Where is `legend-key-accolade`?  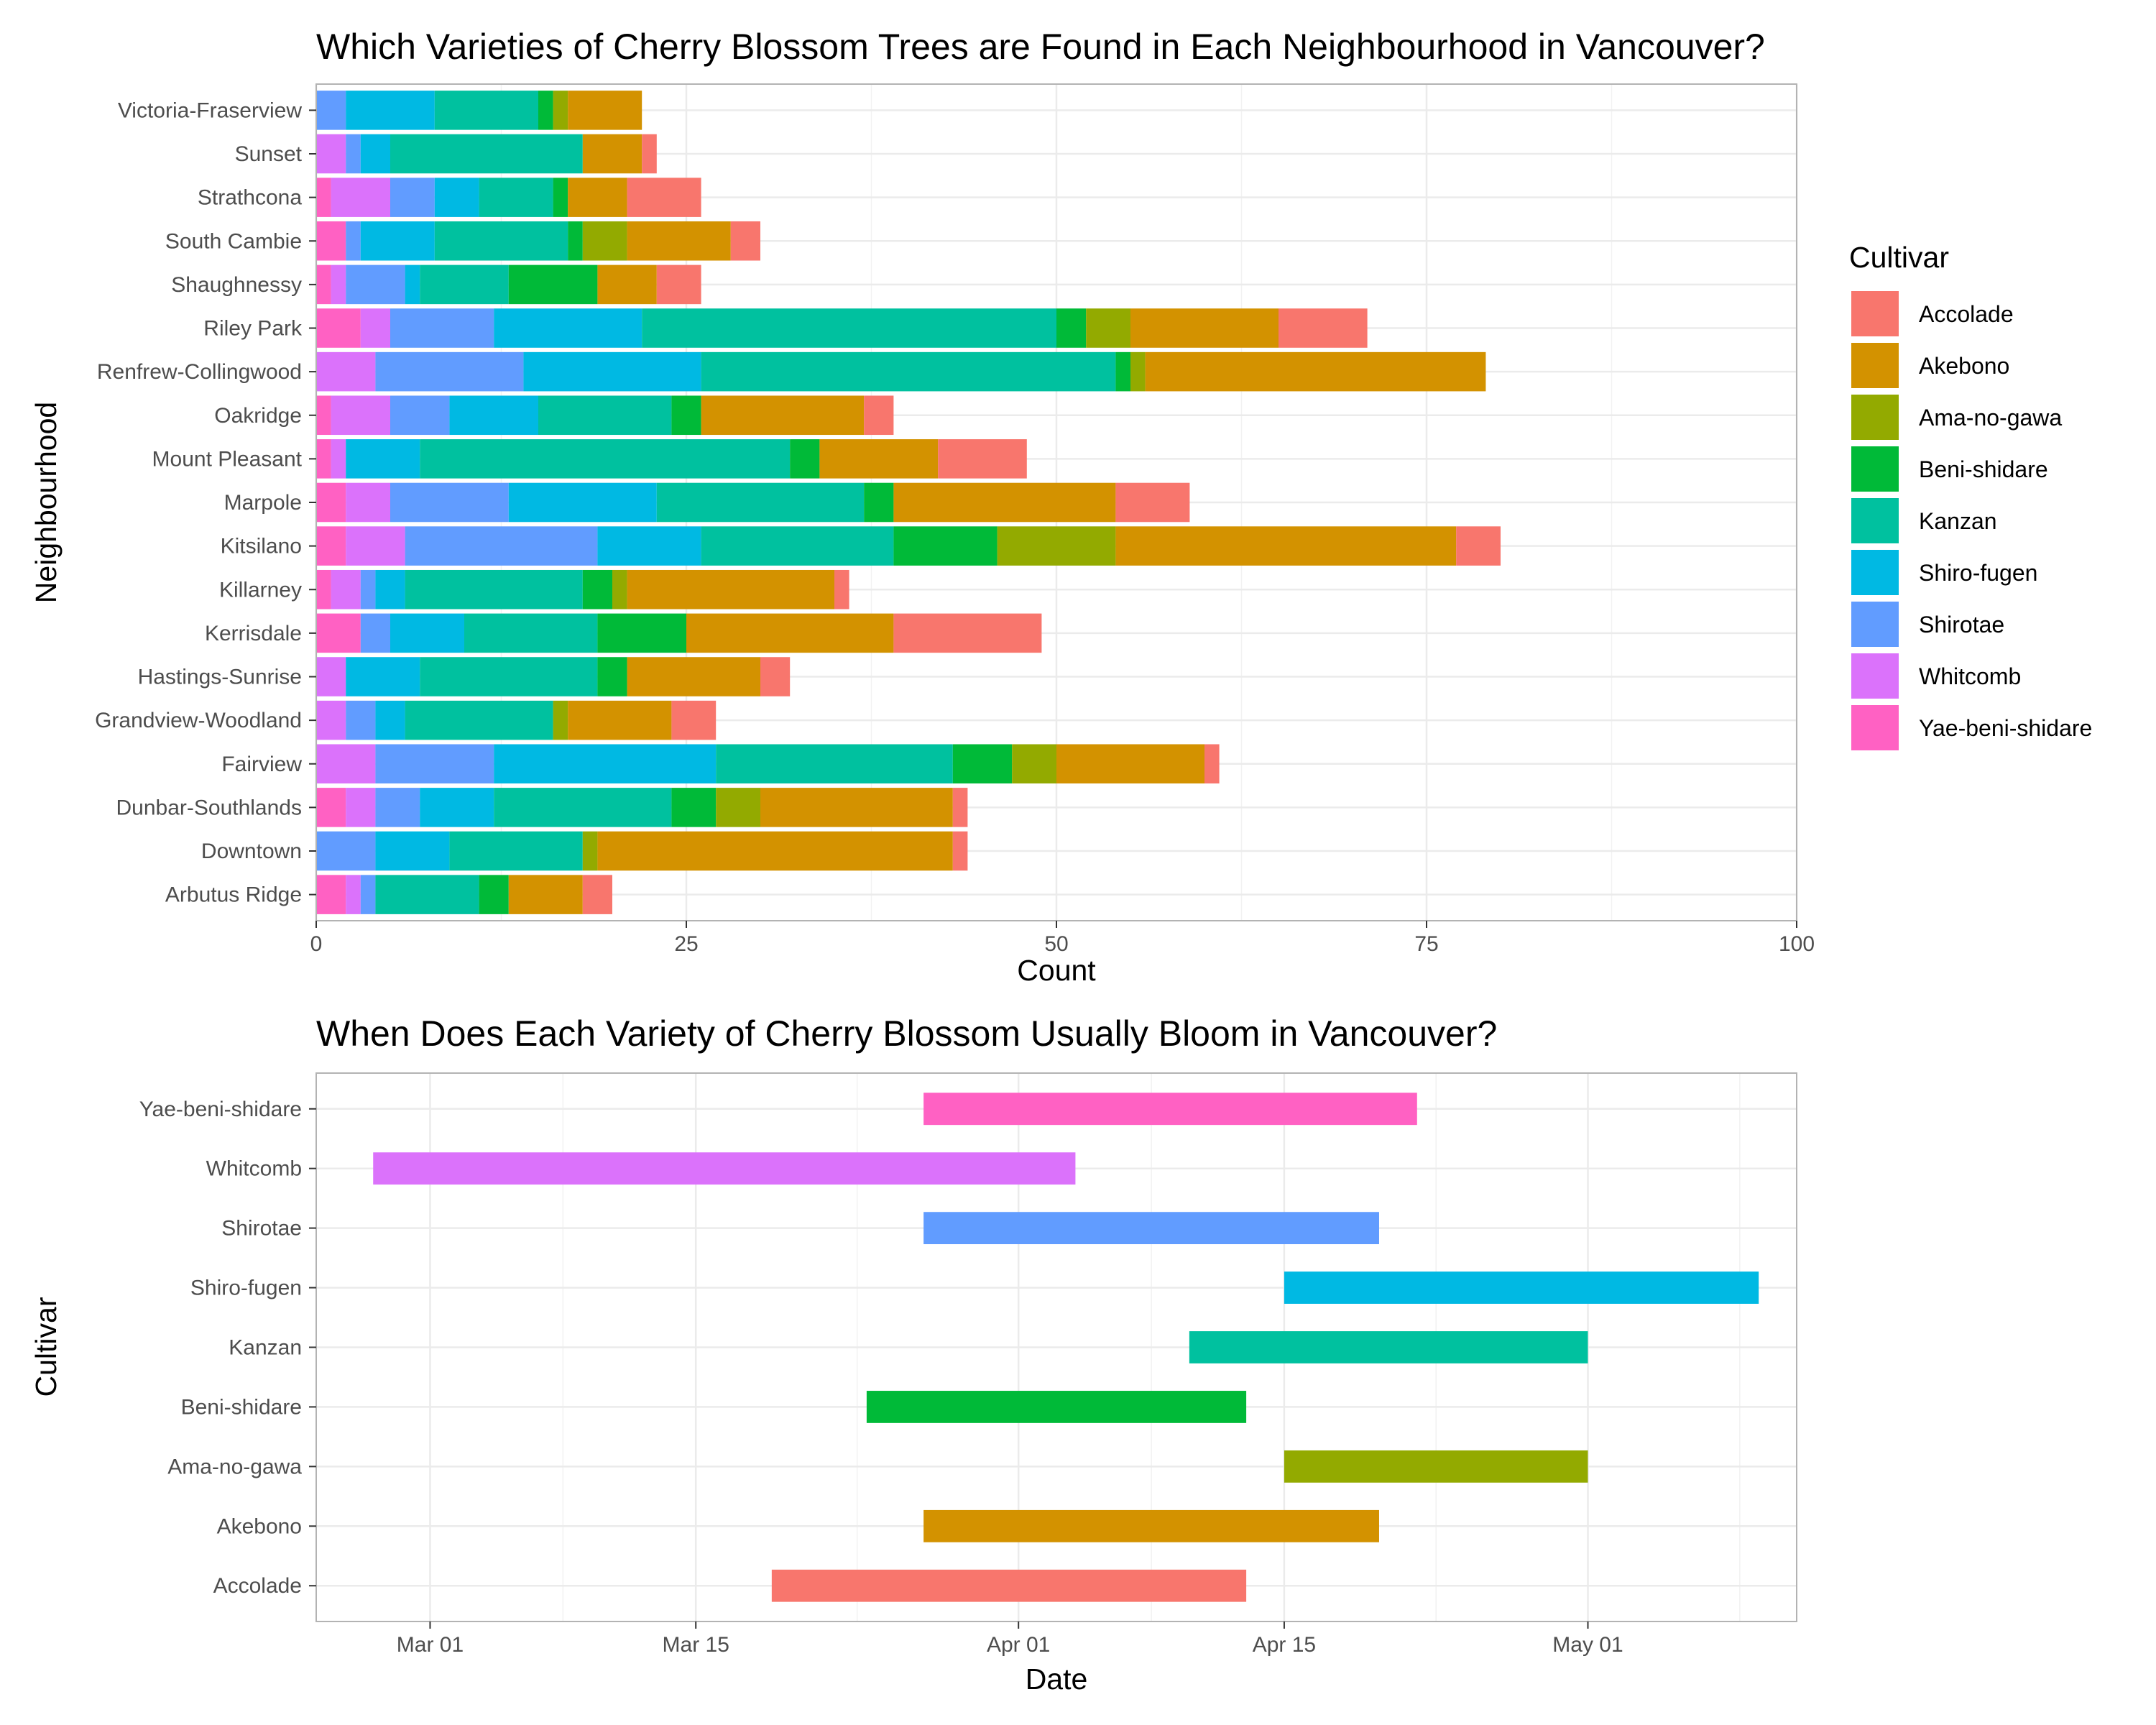 legend-key-accolade is located at coordinates (1875, 313).